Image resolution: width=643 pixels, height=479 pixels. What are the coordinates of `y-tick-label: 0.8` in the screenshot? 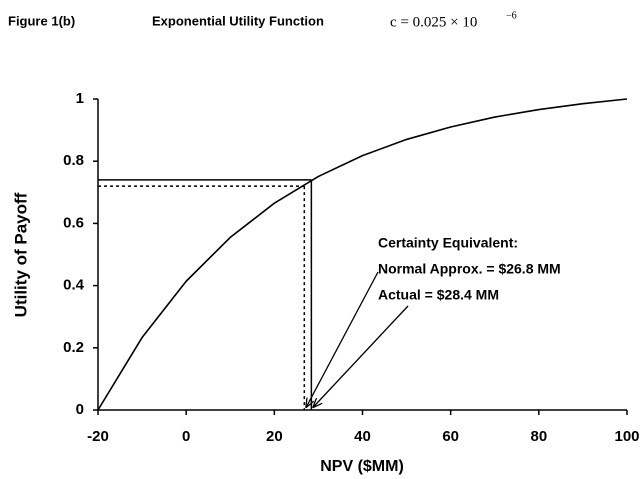 It's located at (73, 160).